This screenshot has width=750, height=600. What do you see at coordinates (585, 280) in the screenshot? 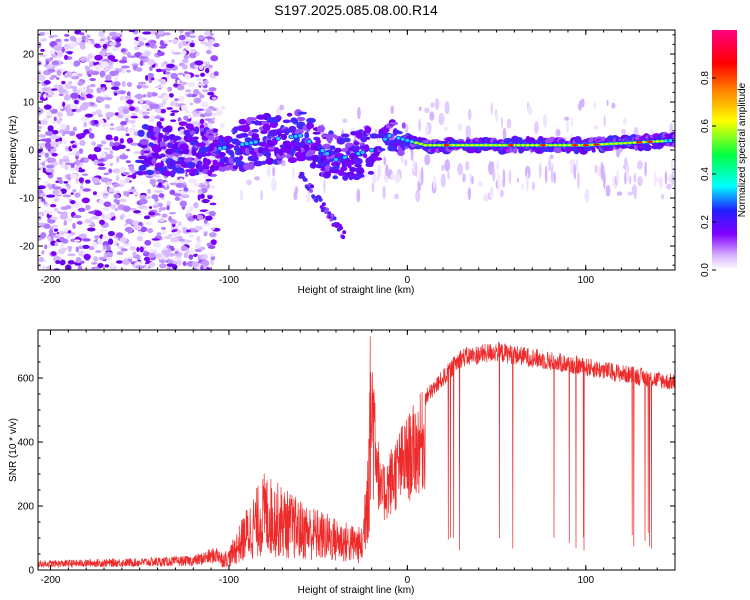
I see `x-tick-label: 100` at bounding box center [585, 280].